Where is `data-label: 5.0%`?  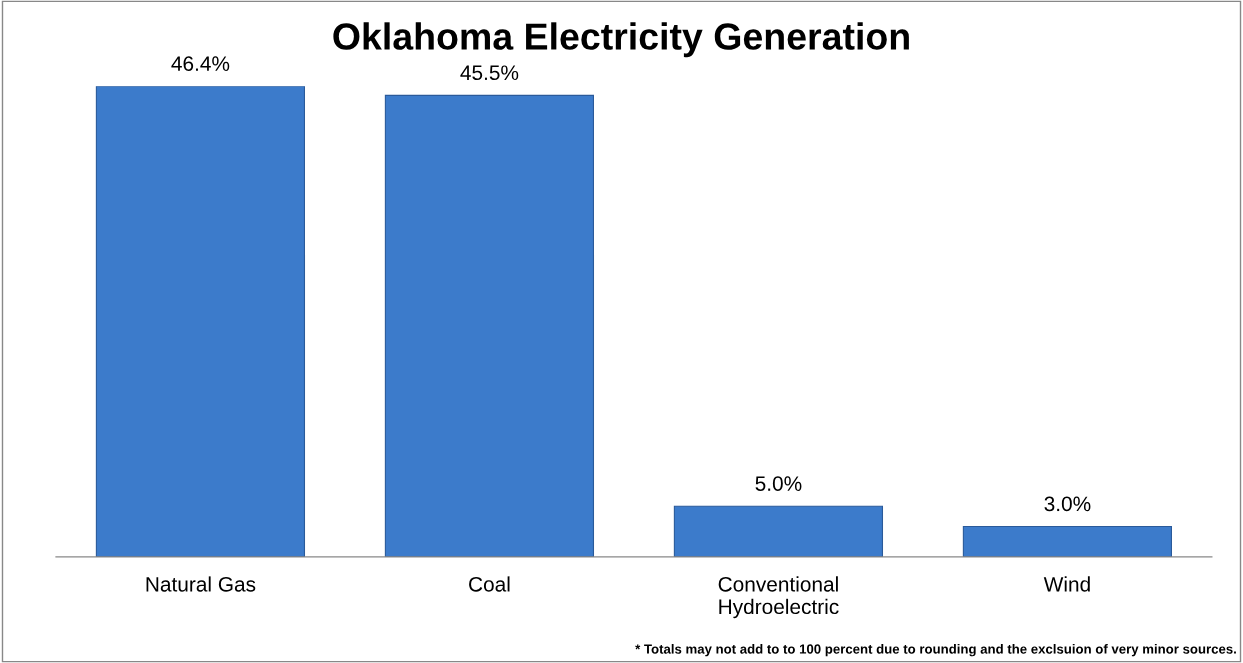 data-label: 5.0% is located at coordinates (778, 483).